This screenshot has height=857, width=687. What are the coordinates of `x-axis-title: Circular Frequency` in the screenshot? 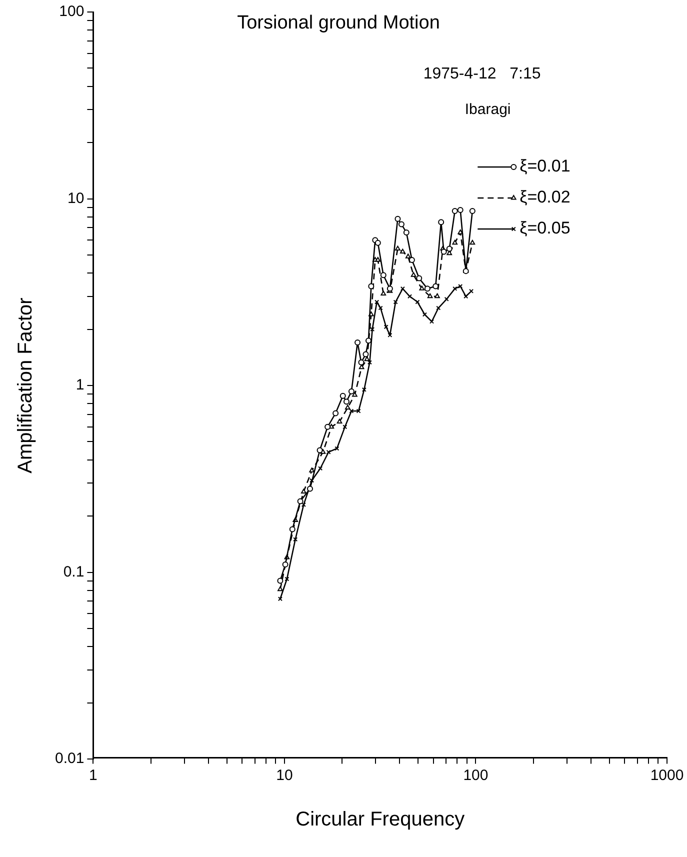 It's located at (380, 819).